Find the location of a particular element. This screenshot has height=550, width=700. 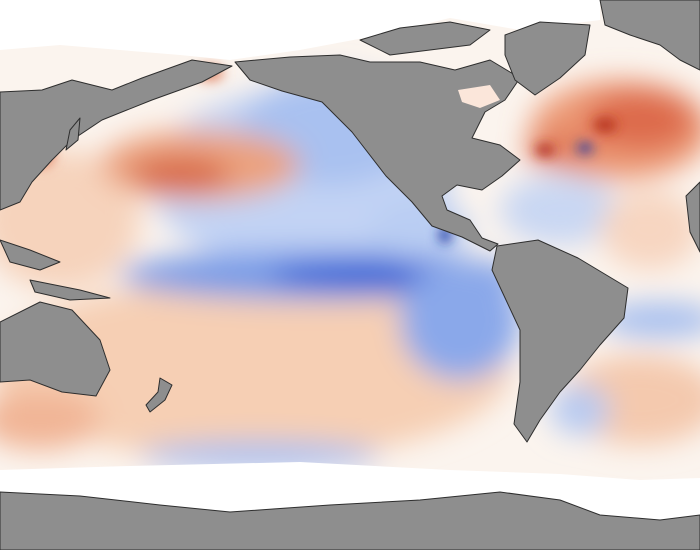

antarctica is located at coordinates (350, 520).